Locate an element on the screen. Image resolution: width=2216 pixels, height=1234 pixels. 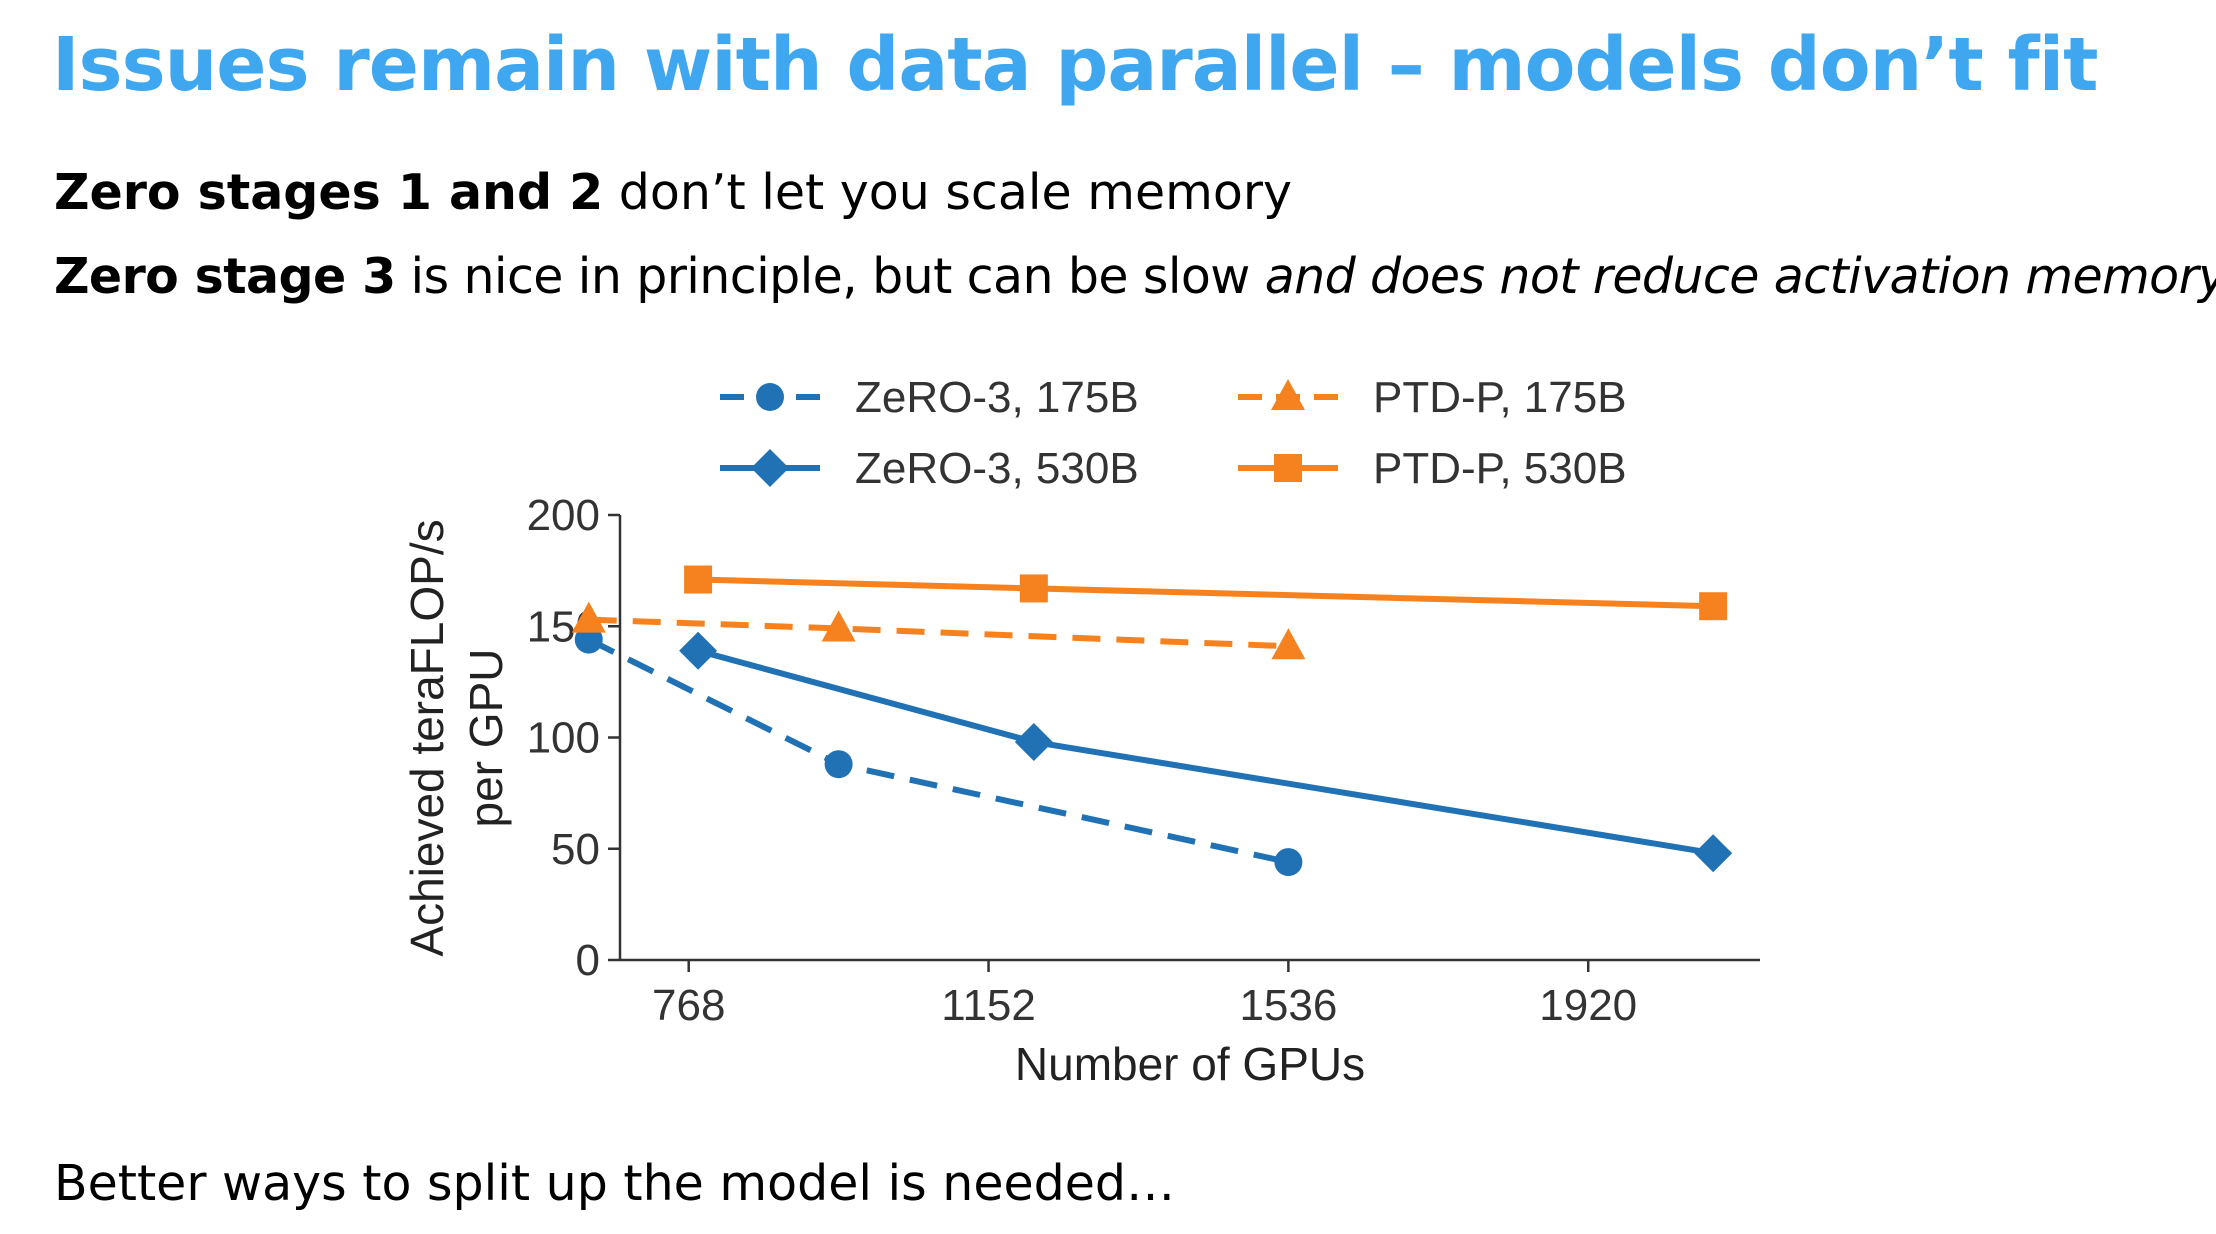
y-tick-label: 100 is located at coordinates (563, 738).